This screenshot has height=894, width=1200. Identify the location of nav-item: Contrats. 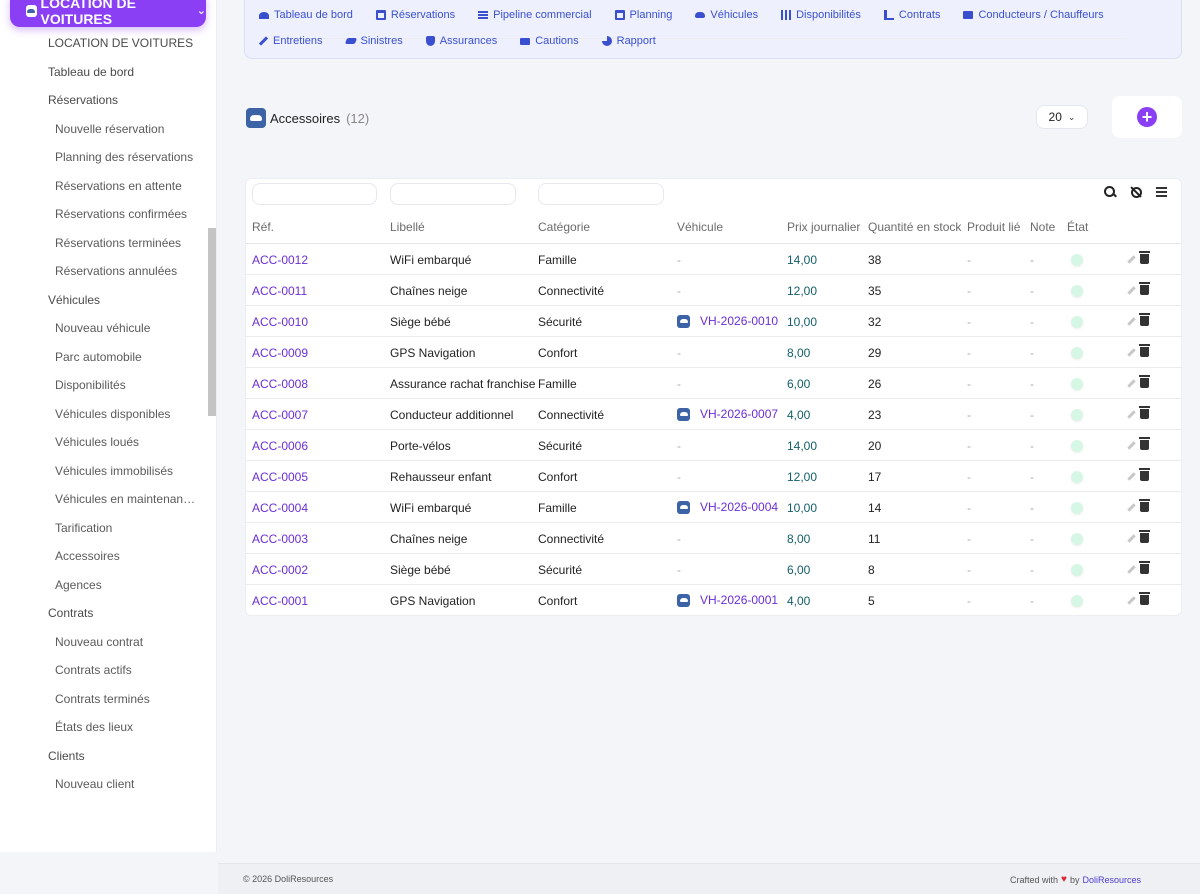
(911, 15).